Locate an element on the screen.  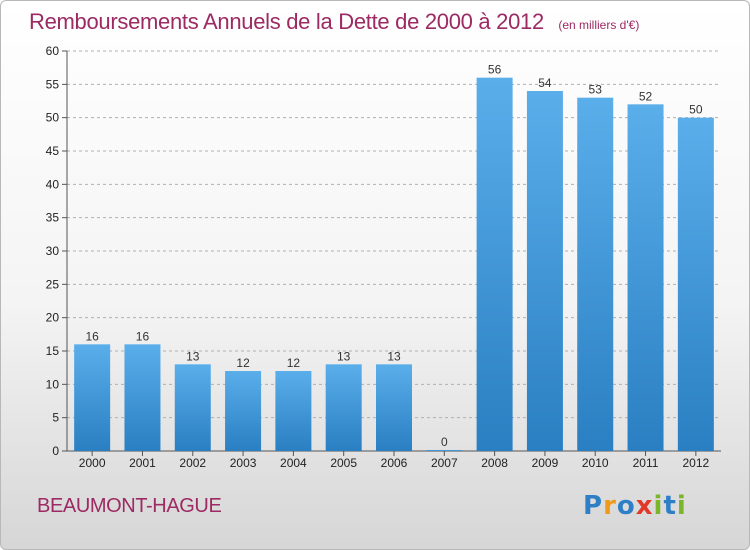
y-tick-label: 60 is located at coordinates (53, 51).